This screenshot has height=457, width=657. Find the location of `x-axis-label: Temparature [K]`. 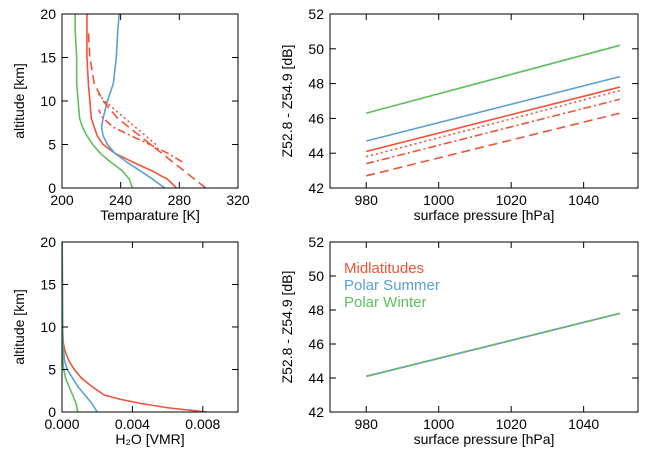

x-axis-label: Temparature [K] is located at coordinates (150, 215).